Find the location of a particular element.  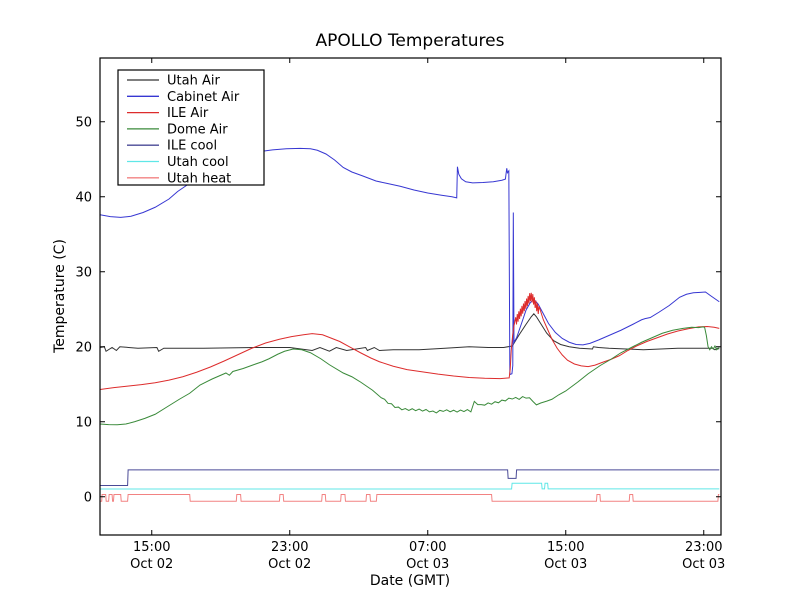

series-line-utah-cool is located at coordinates (410, 486).